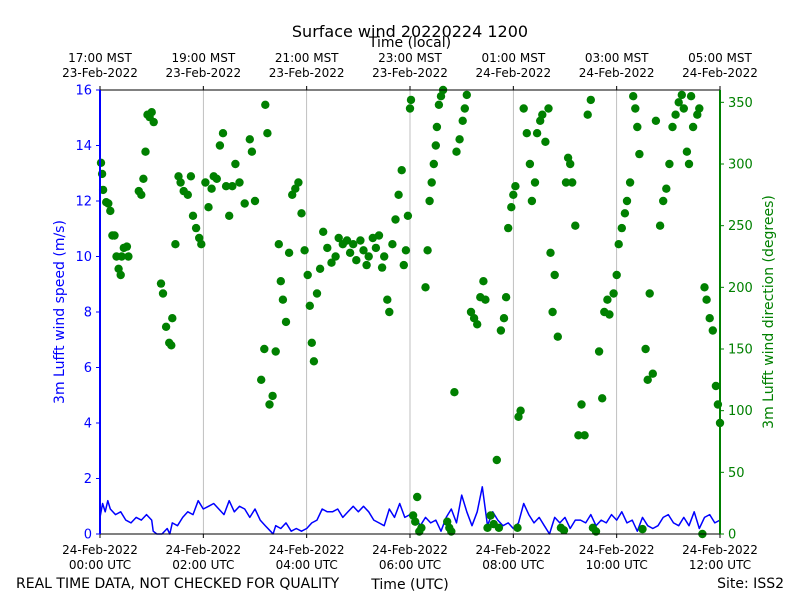 The width and height of the screenshot is (800, 600). I want to click on bottom-tick-time-label: 08:00 UTC, so click(513, 565).